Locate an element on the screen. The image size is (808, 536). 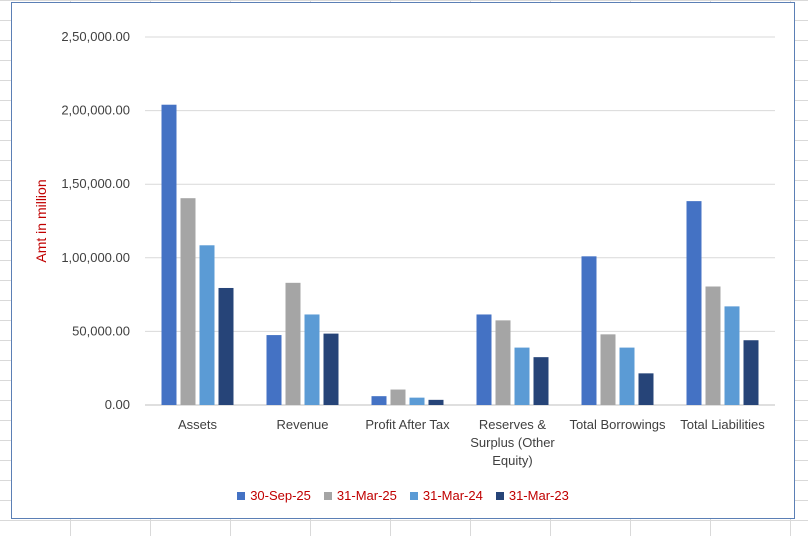
legend-item: 31-Mar-25 is located at coordinates (360, 495).